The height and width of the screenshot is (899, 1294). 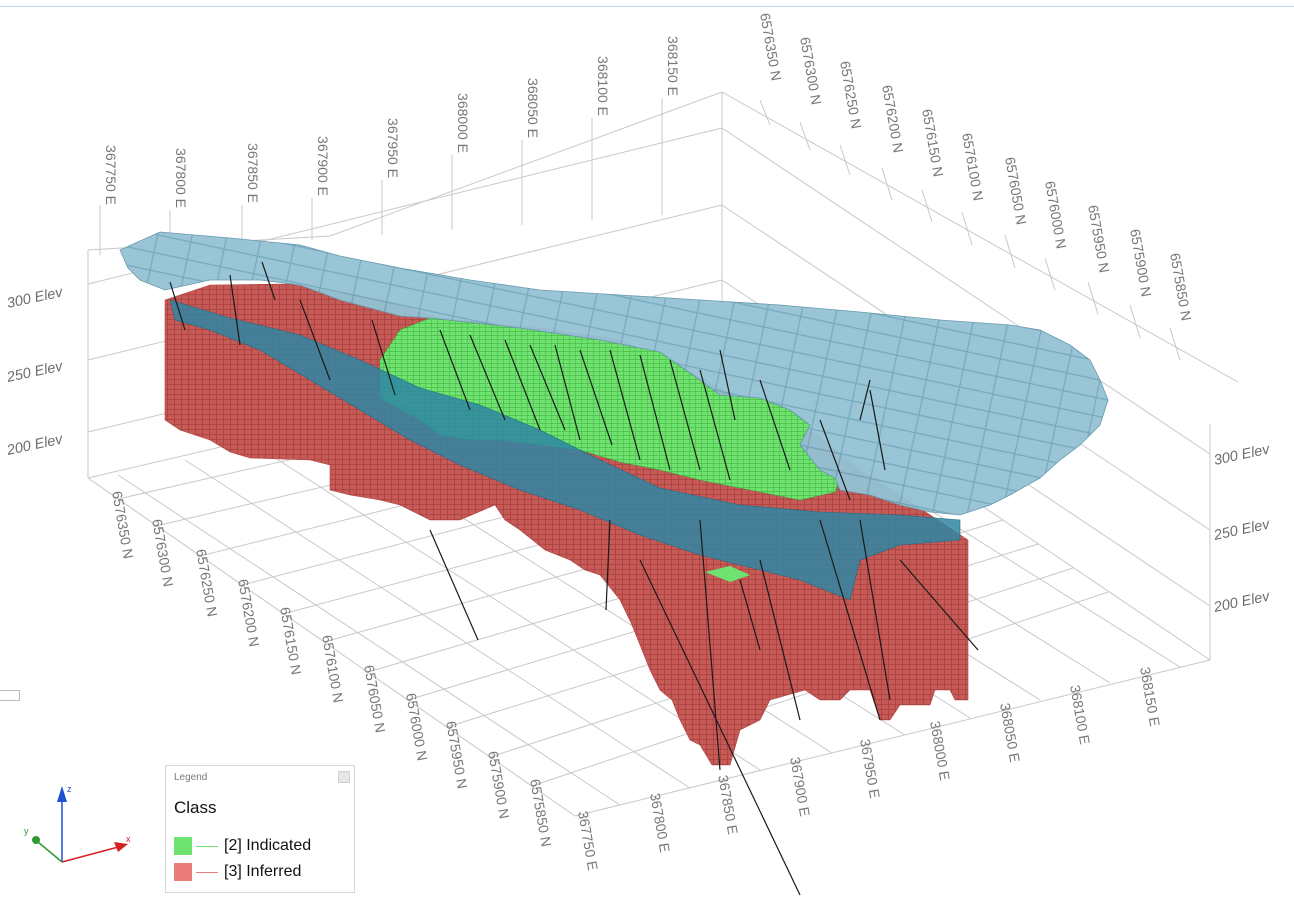 What do you see at coordinates (263, 871) in the screenshot?
I see `legend-item-label: [3] Inferred` at bounding box center [263, 871].